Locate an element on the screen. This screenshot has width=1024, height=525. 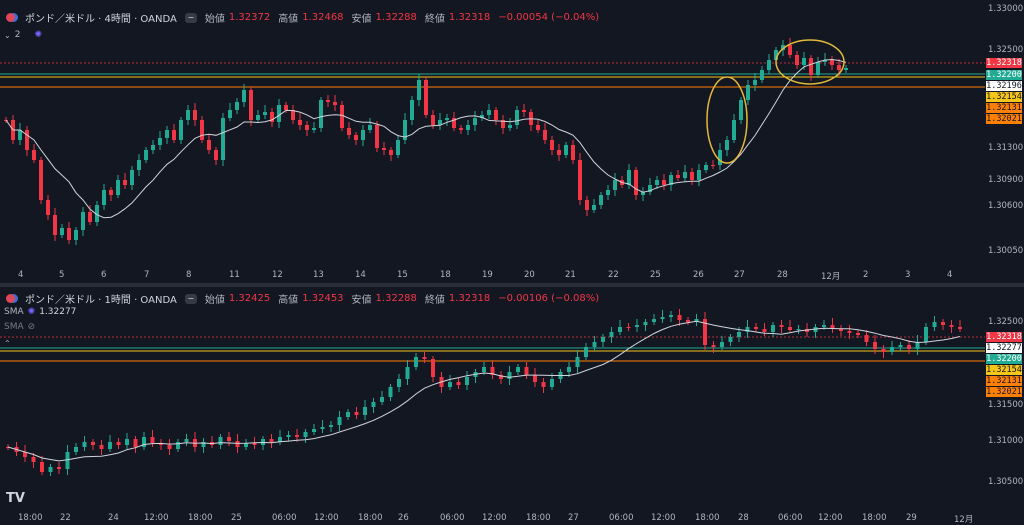
indicator-count: 2 is located at coordinates (17, 35).